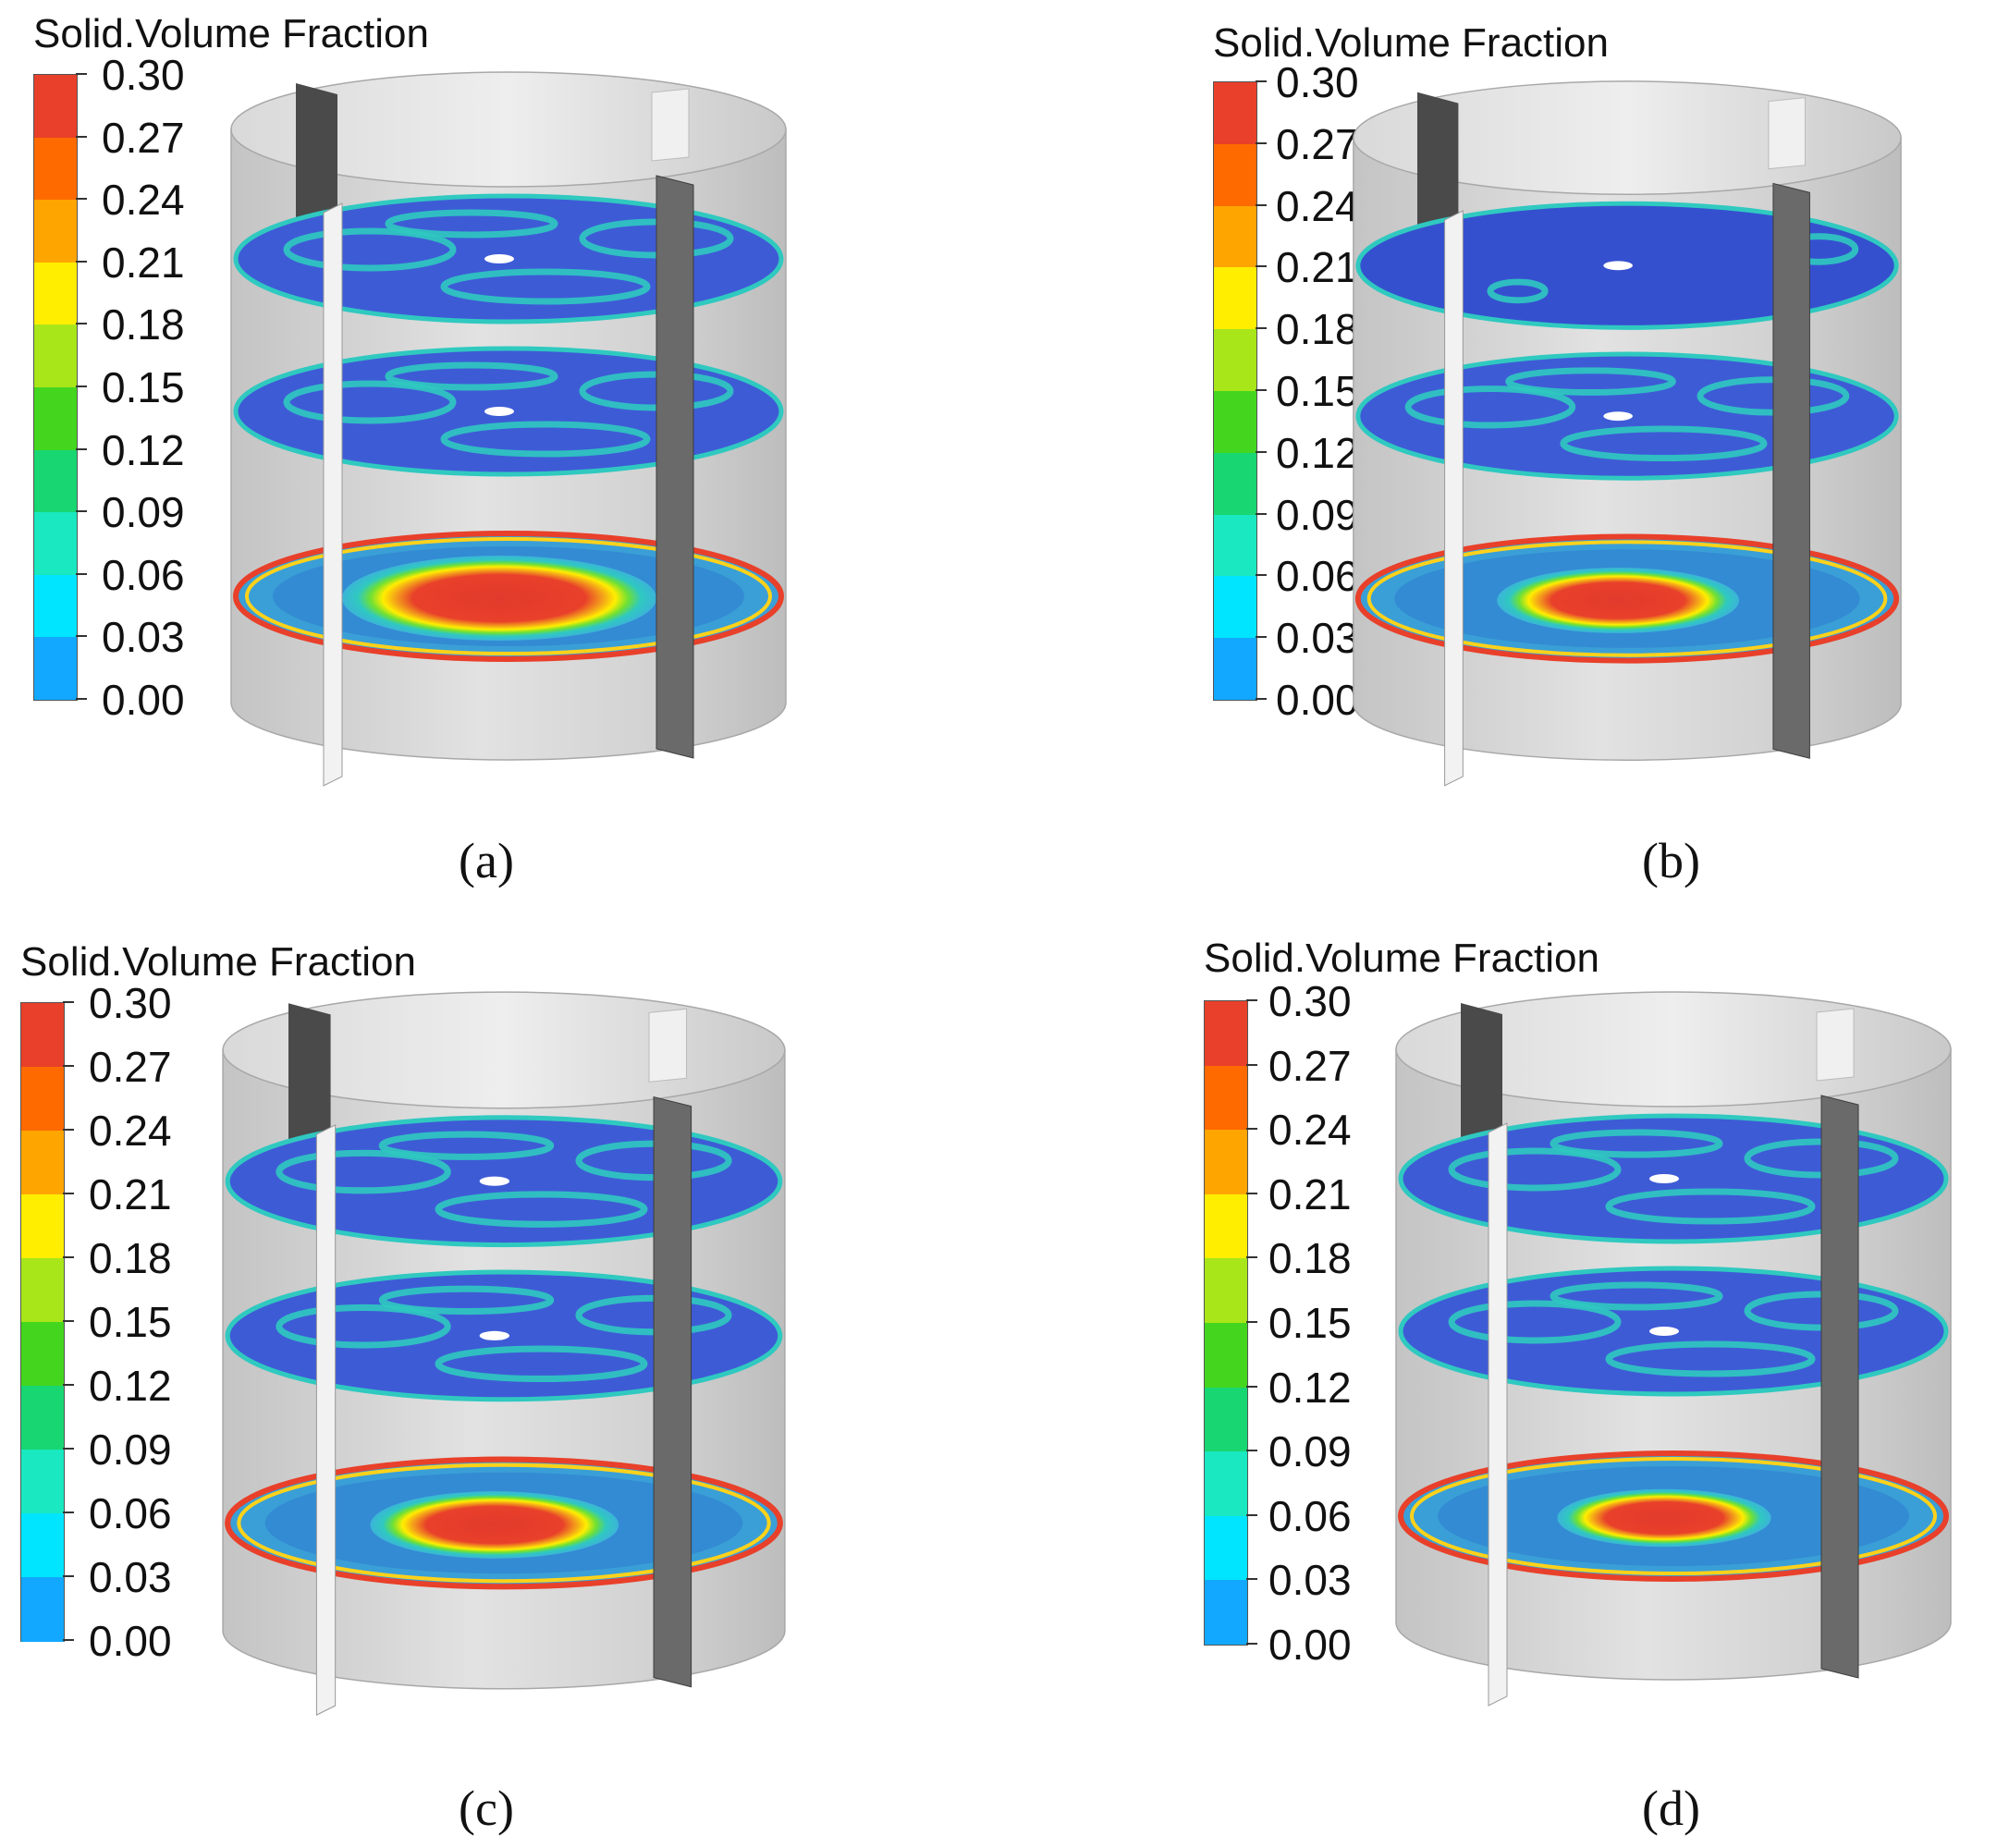 The width and height of the screenshot is (1997, 1848). I want to click on tank-top-rim, so click(508, 129).